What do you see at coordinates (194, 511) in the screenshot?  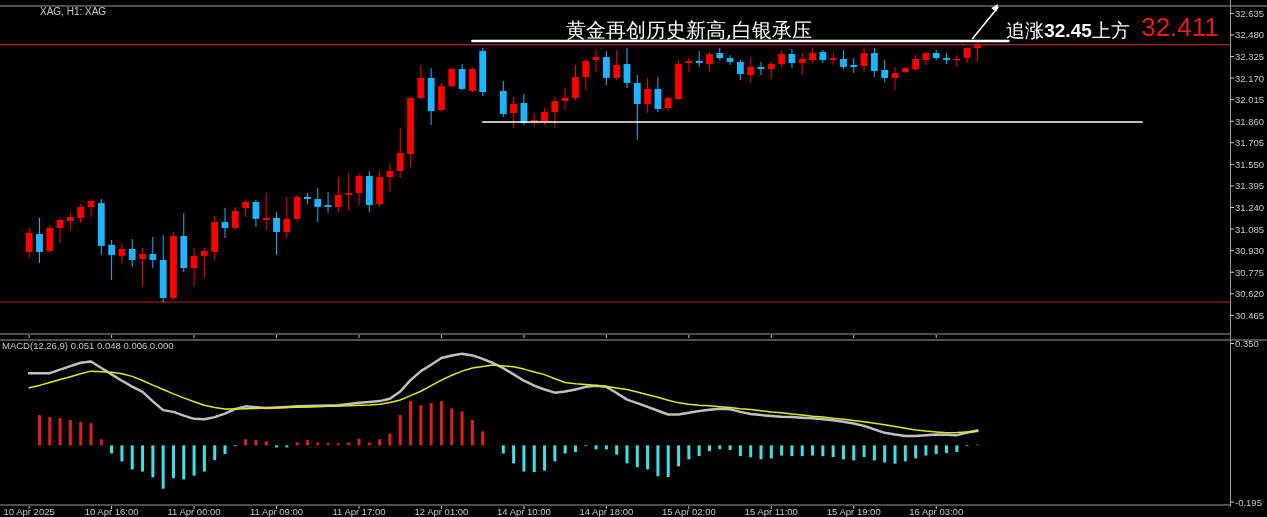 I see `x-tick-label: 11 Apr 00:00` at bounding box center [194, 511].